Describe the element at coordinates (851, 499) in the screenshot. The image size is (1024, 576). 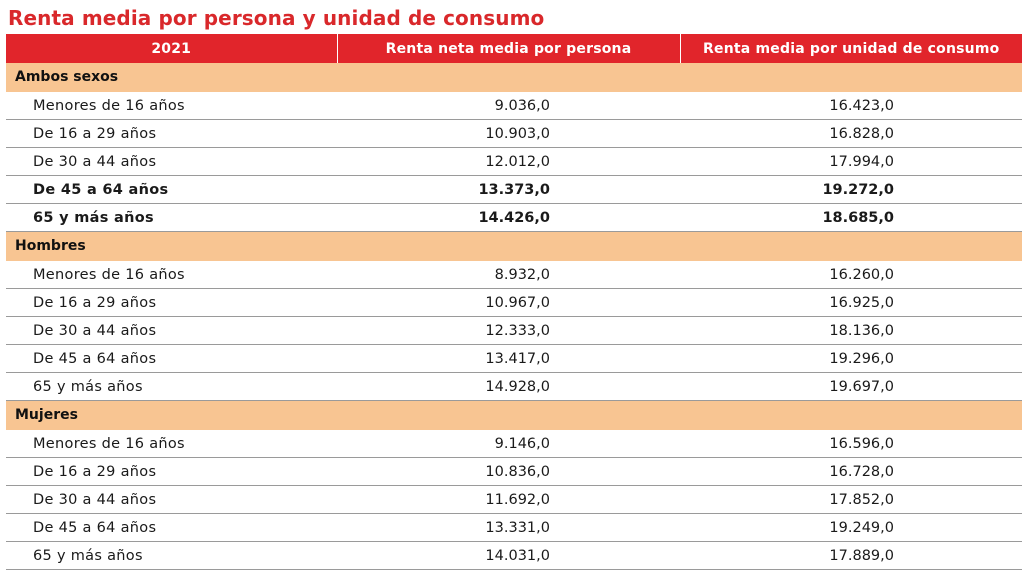
I see `per-unit-cell: 17.852,0` at that location.